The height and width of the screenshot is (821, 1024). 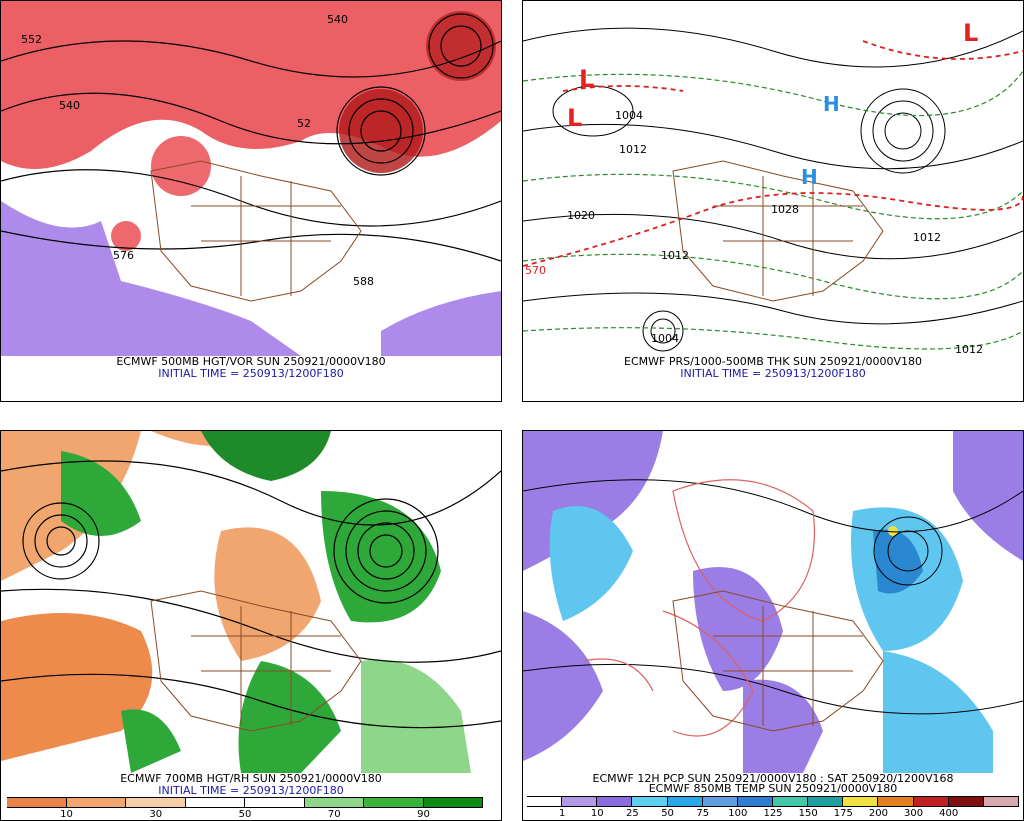 I want to click on colorbar-tick-label: 30, so click(x=156, y=814).